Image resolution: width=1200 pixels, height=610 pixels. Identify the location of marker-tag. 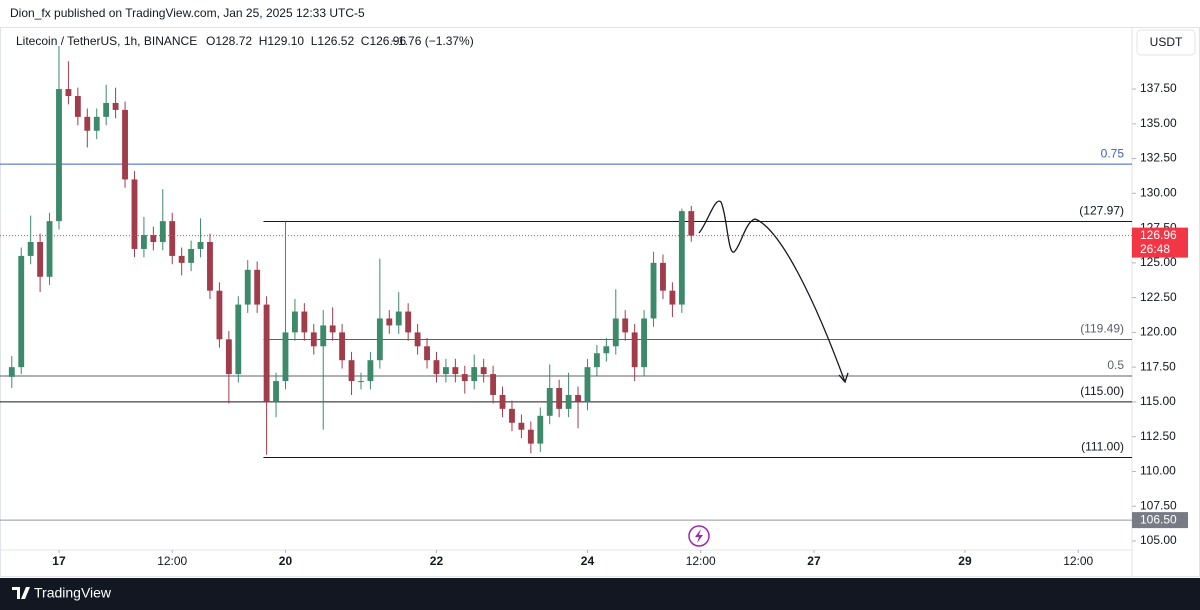
(1160, 520).